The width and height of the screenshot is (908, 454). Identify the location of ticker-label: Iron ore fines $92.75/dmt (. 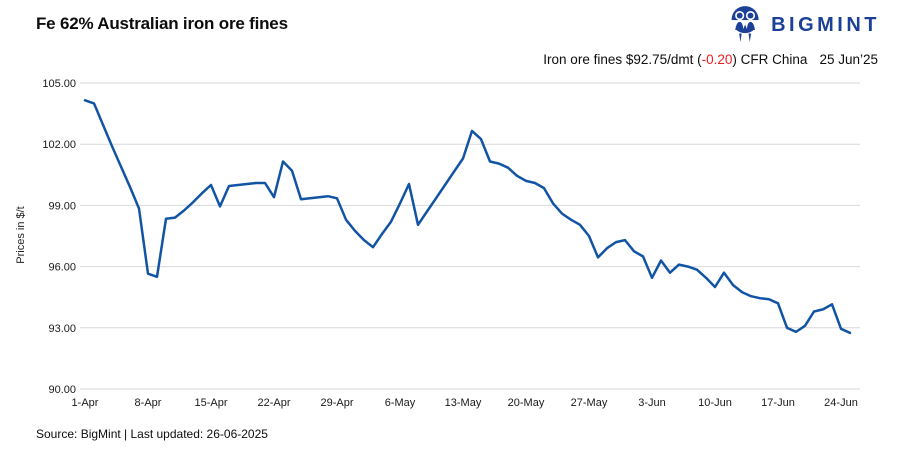
(622, 59).